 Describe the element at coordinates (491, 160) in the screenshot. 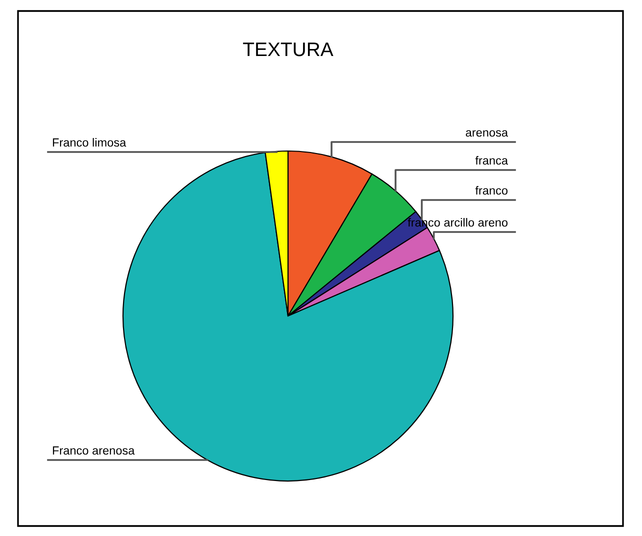

I see `slice-label: franca` at that location.